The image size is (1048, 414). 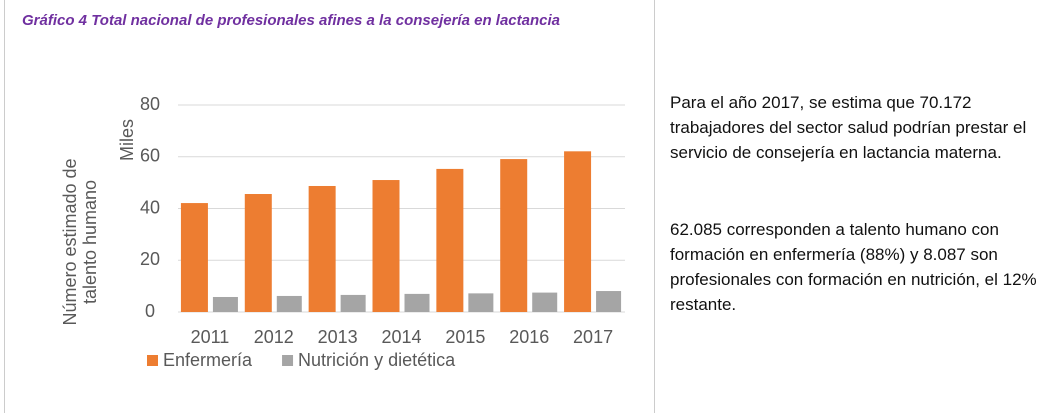 I want to click on x-tick-label: 2012, so click(x=274, y=337).